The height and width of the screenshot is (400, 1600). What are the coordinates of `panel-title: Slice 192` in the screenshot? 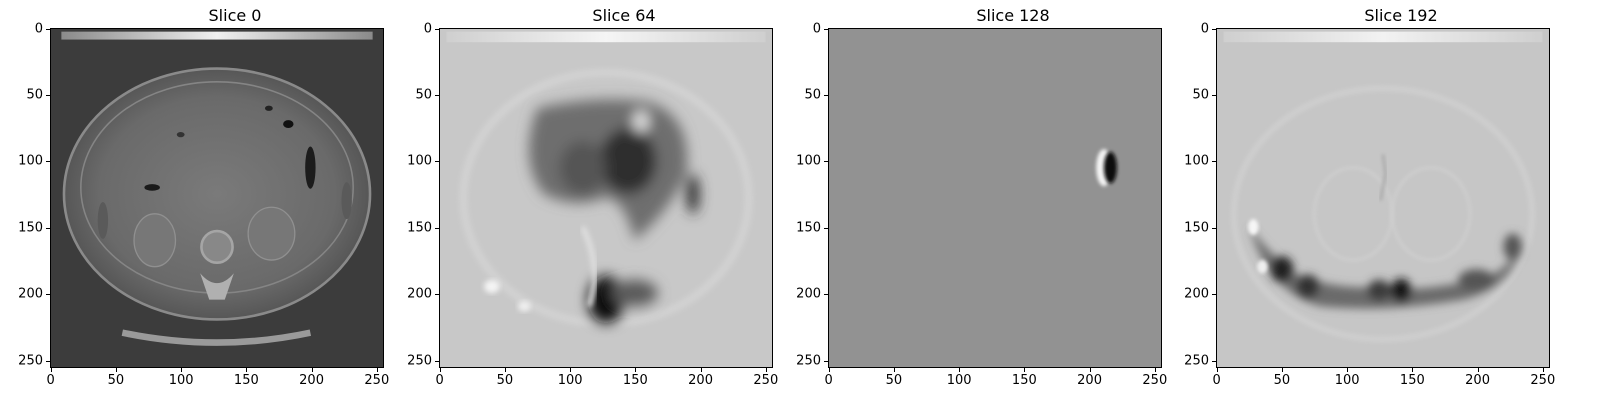 It's located at (1401, 15).